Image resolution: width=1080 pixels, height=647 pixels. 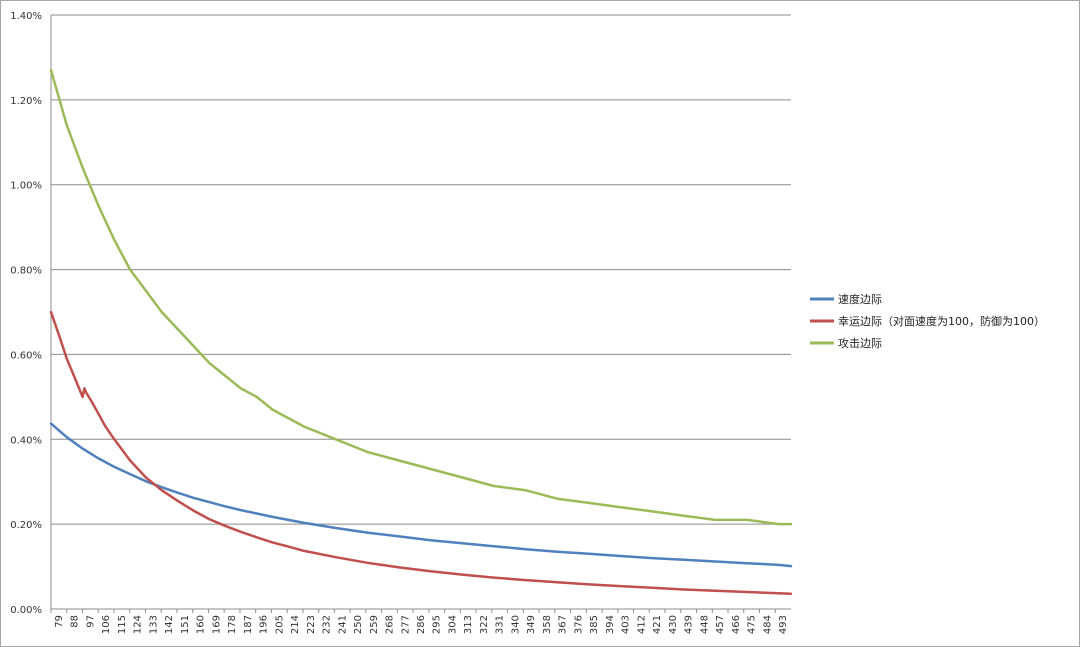 I want to click on x-tick-label: 124, so click(x=138, y=624).